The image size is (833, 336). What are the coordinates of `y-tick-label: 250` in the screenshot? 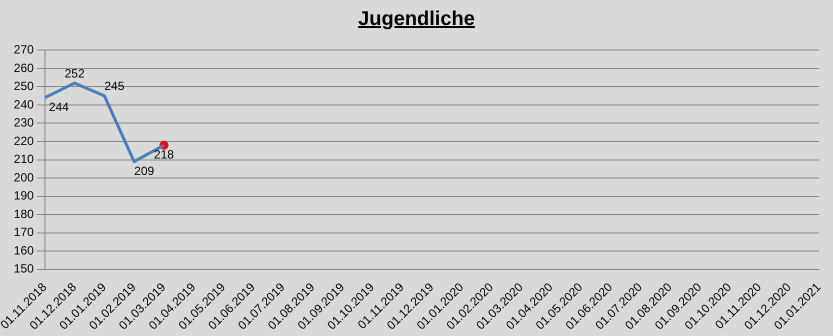 It's located at (24, 86).